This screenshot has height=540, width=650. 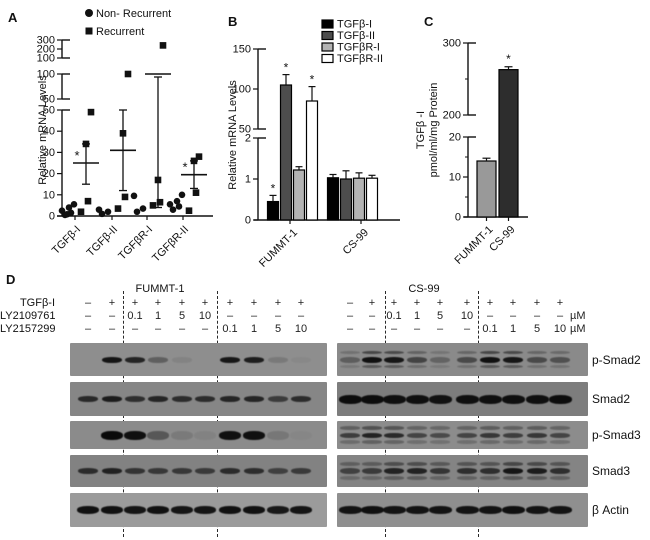 I want to click on y-axis-title: Relative mRNA Levels, so click(x=43, y=130).